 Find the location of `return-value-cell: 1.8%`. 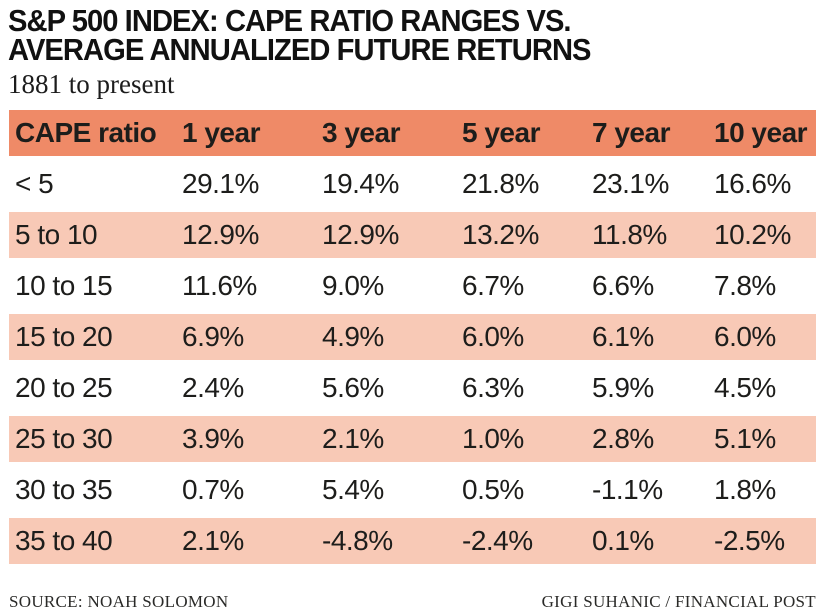

return-value-cell: 1.8% is located at coordinates (745, 489).